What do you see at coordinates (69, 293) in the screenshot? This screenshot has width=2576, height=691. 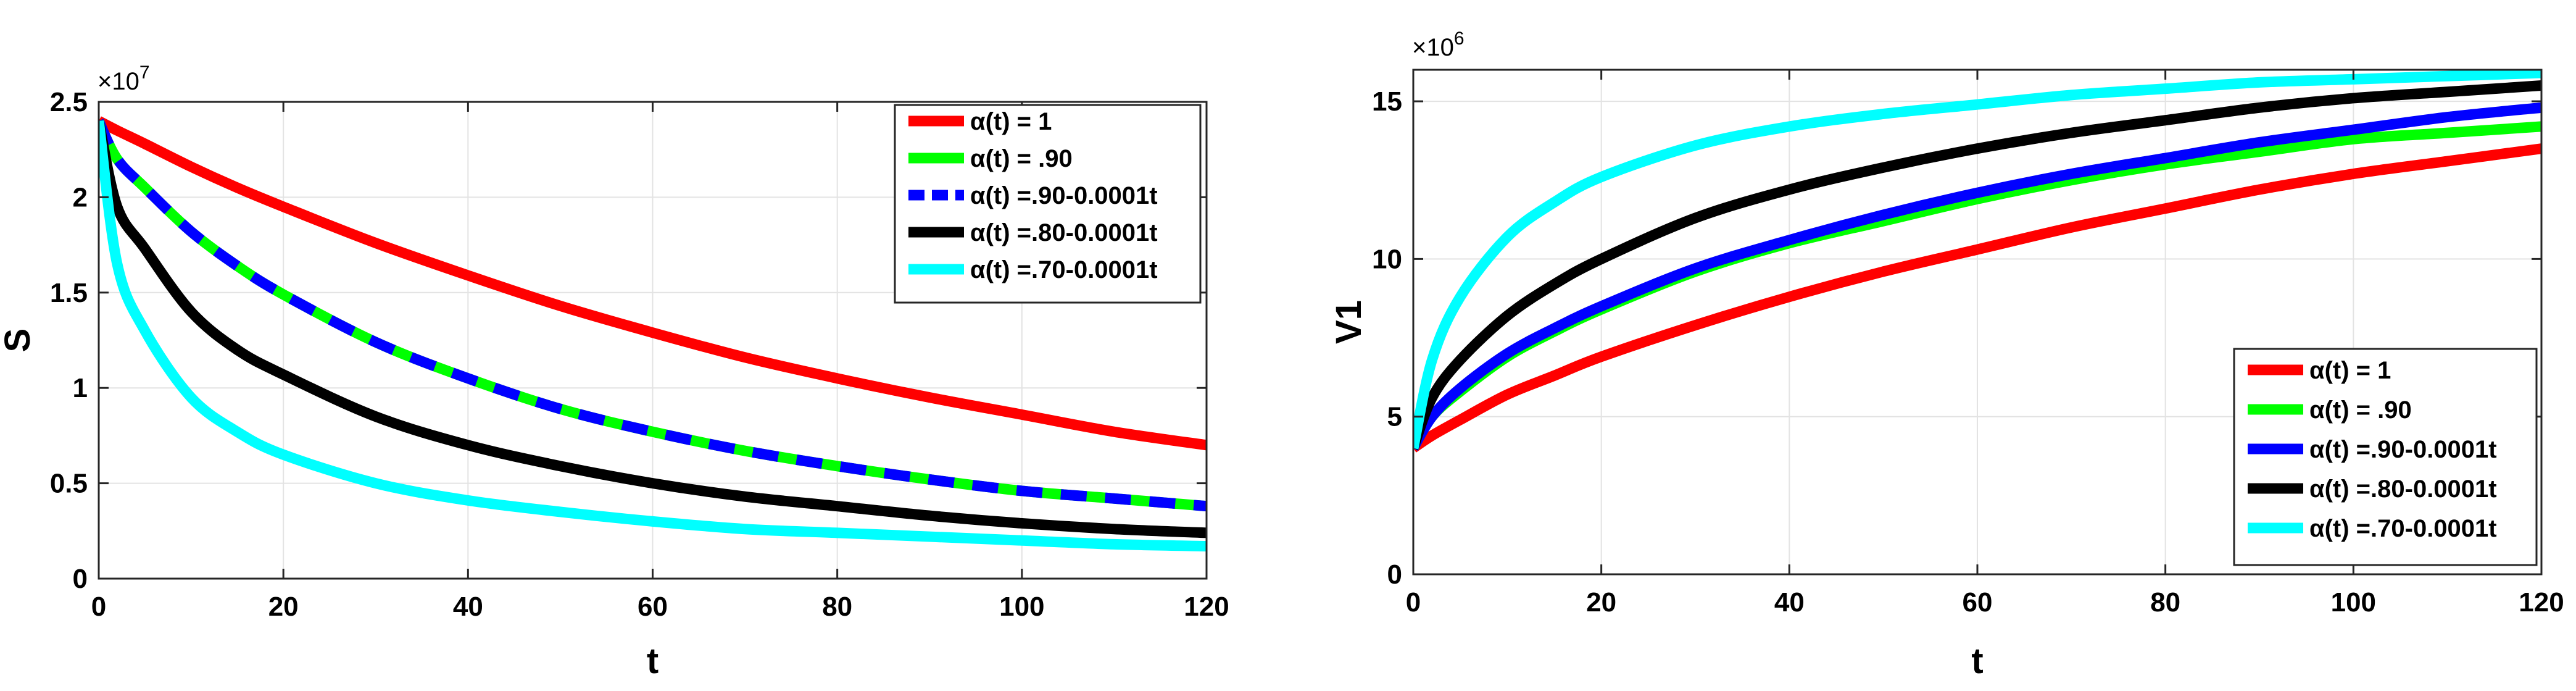 I see `y-tick-label: 1.5` at bounding box center [69, 293].